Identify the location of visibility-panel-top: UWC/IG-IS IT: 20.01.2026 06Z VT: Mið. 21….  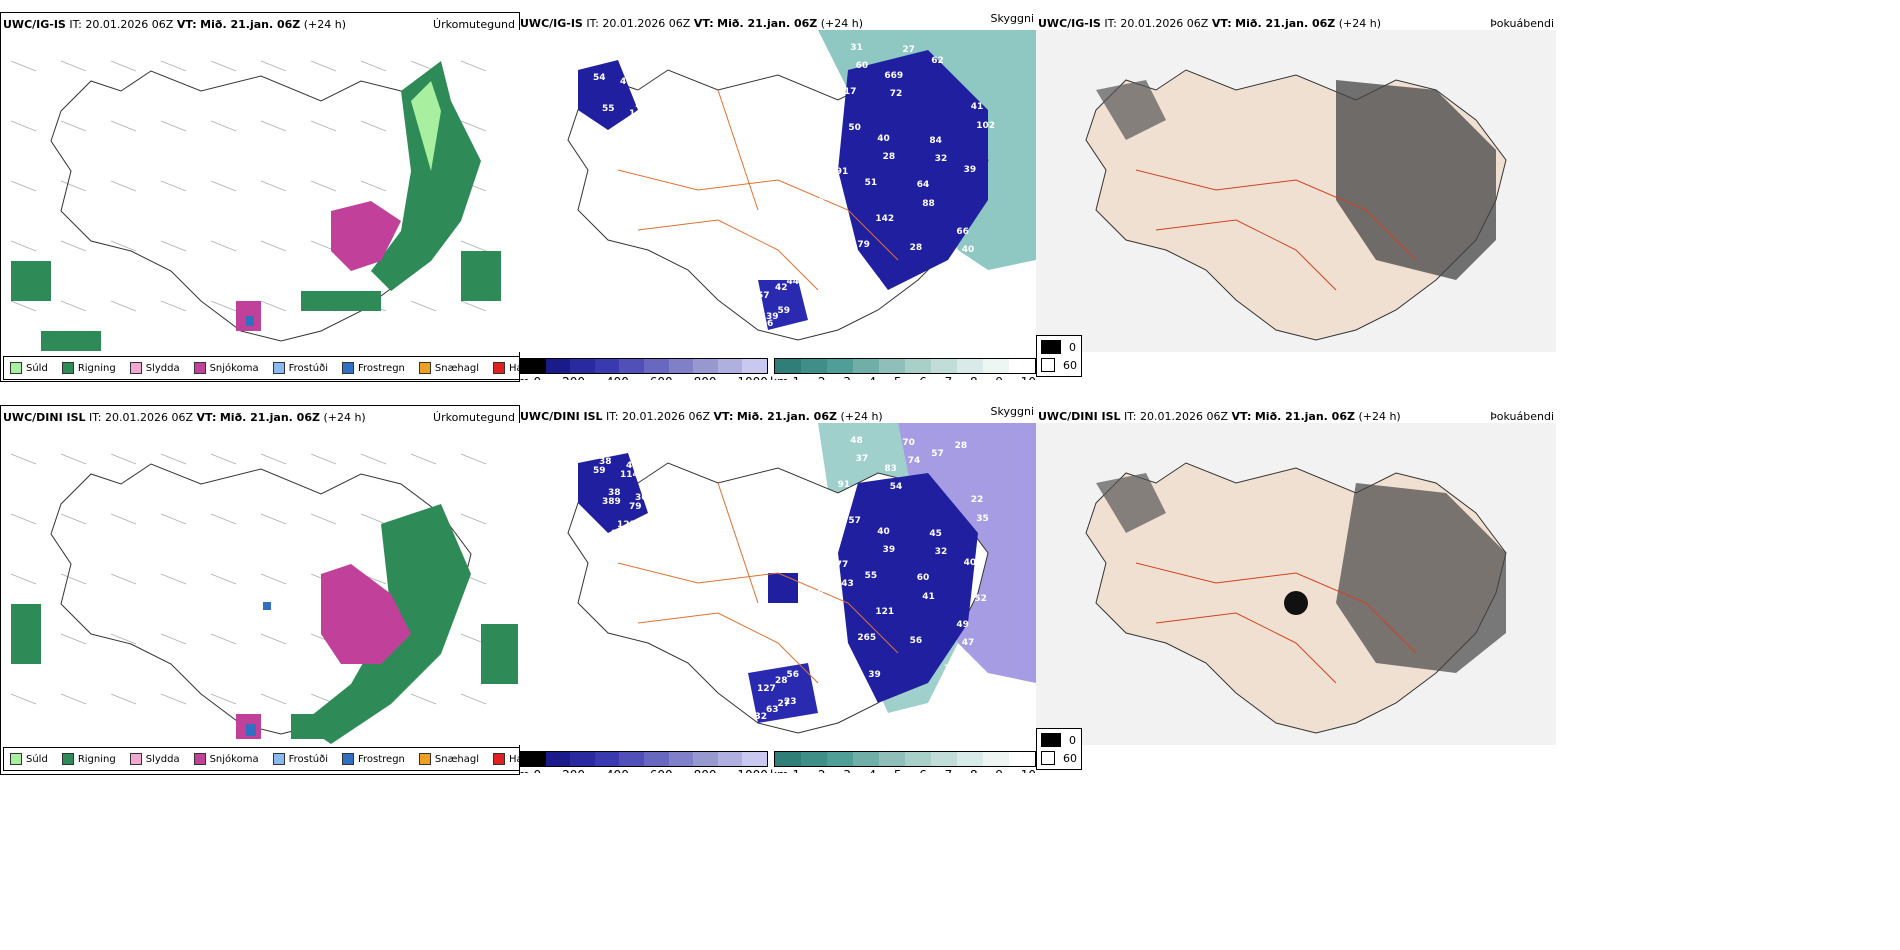
(777, 196).